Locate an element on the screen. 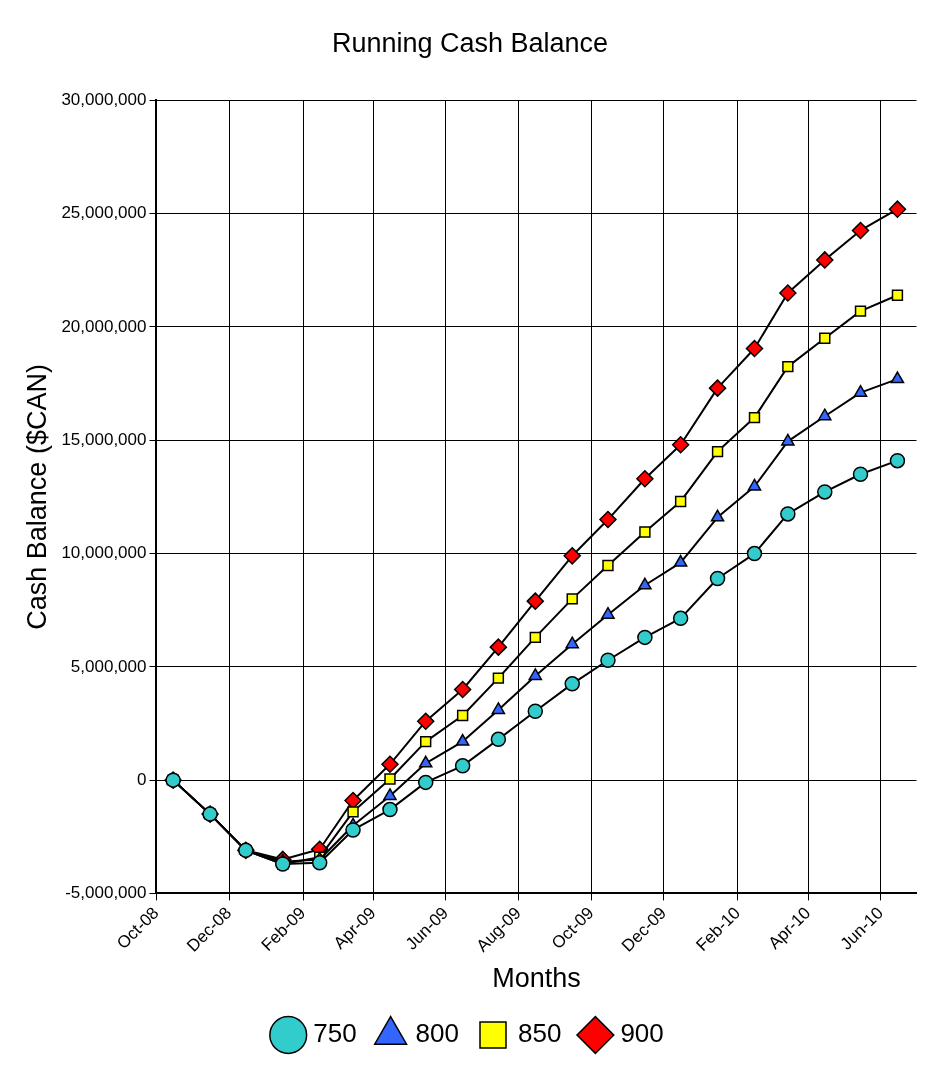  y-tick-label: -5,000,000 is located at coordinates (106, 893).